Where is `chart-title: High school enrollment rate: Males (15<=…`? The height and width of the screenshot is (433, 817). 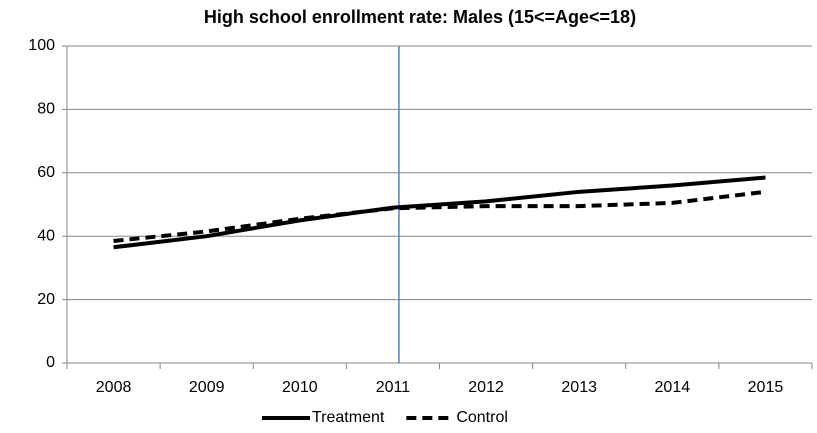
chart-title: High school enrollment rate: Males (15<=… is located at coordinates (420, 17).